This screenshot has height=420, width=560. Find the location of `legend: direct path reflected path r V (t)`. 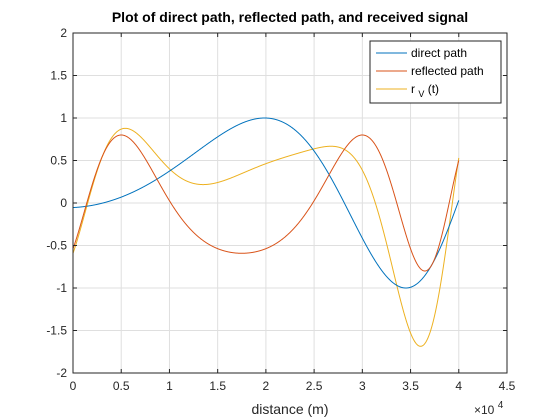

legend: direct path reflected path r V (t) is located at coordinates (435, 72).